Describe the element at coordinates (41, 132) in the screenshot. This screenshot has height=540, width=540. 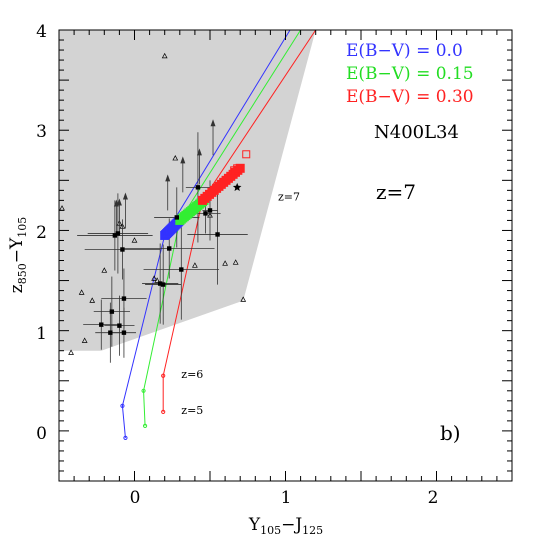
I see `y-tick-label-3: 3` at that location.